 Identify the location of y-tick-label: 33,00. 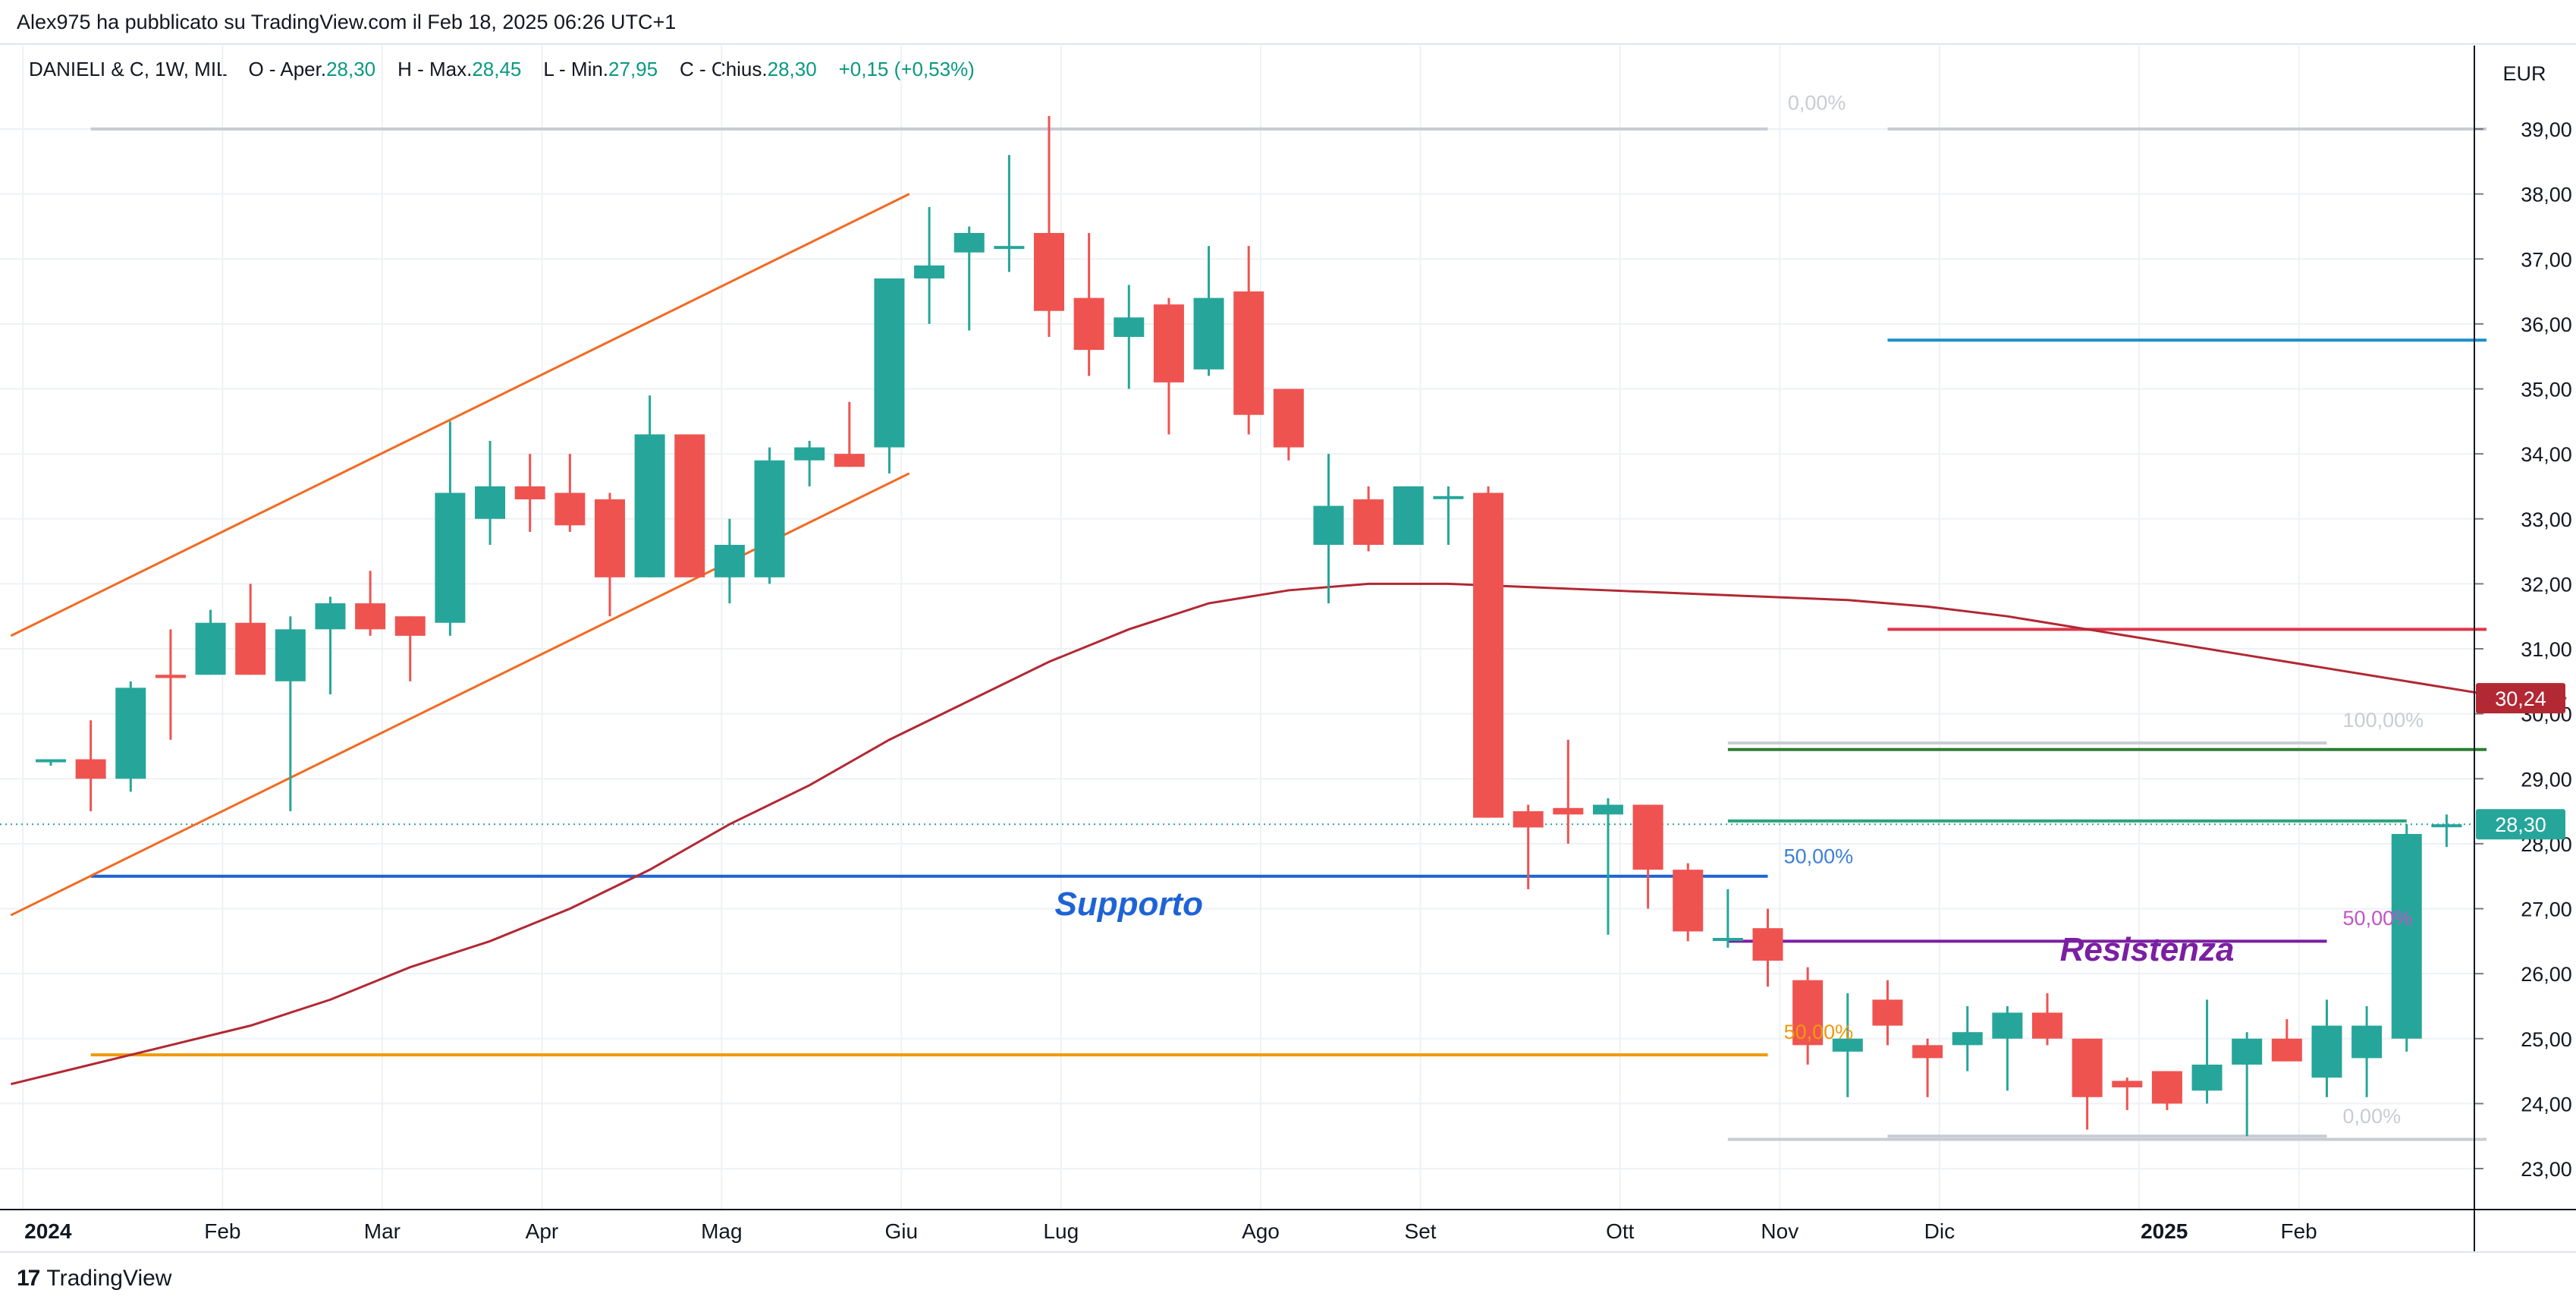
(2546, 519).